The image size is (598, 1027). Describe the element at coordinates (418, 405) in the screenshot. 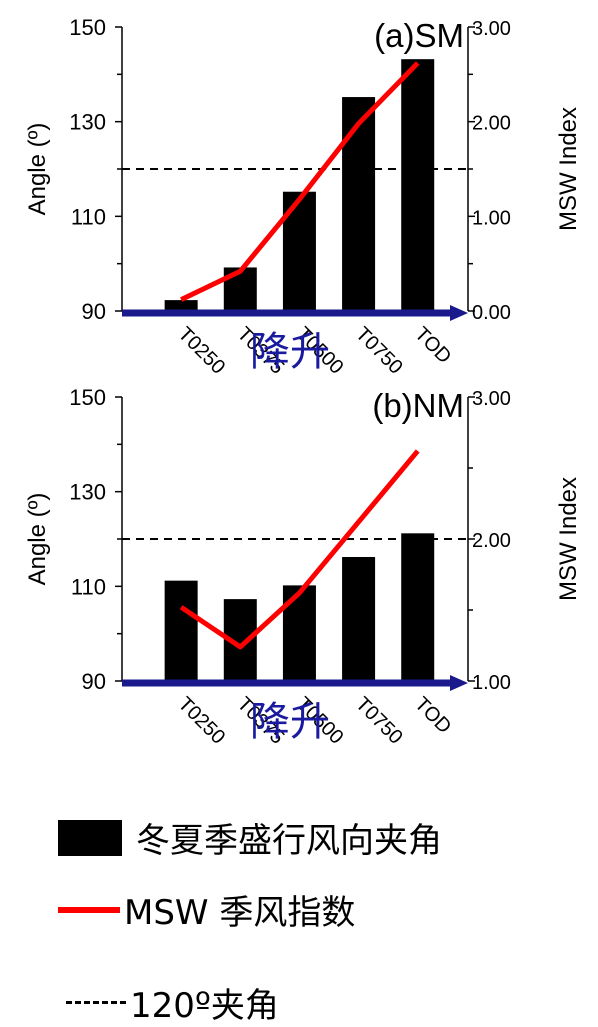

I see `panel-label: (b)NM` at that location.